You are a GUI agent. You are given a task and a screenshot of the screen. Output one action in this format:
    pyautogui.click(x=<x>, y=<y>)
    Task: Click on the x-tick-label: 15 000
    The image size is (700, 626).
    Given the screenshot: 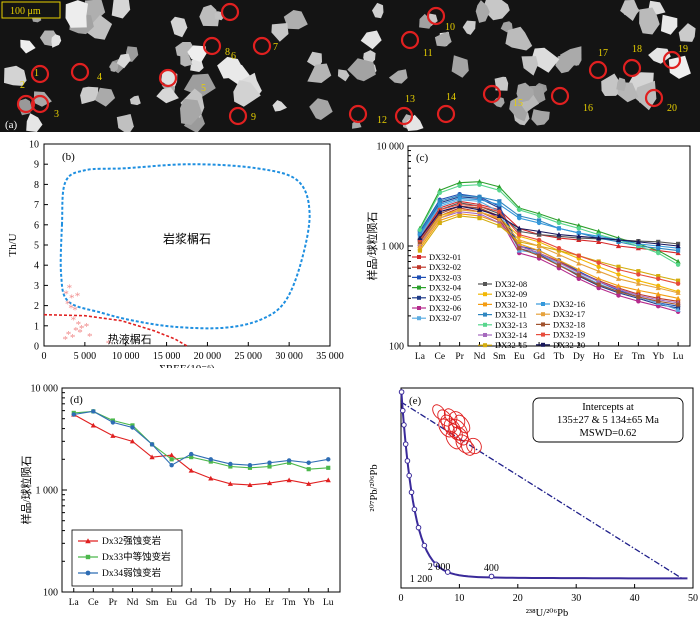 What is the action you would take?
    pyautogui.click(x=167, y=356)
    